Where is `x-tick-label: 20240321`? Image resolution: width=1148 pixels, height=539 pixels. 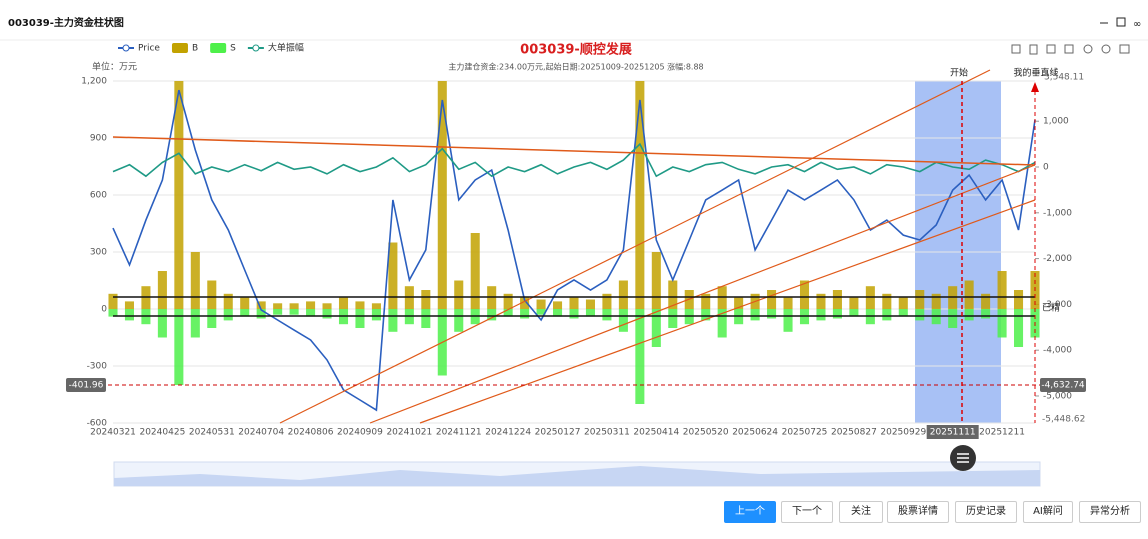
x-tick-label: 20240321 is located at coordinates (113, 433).